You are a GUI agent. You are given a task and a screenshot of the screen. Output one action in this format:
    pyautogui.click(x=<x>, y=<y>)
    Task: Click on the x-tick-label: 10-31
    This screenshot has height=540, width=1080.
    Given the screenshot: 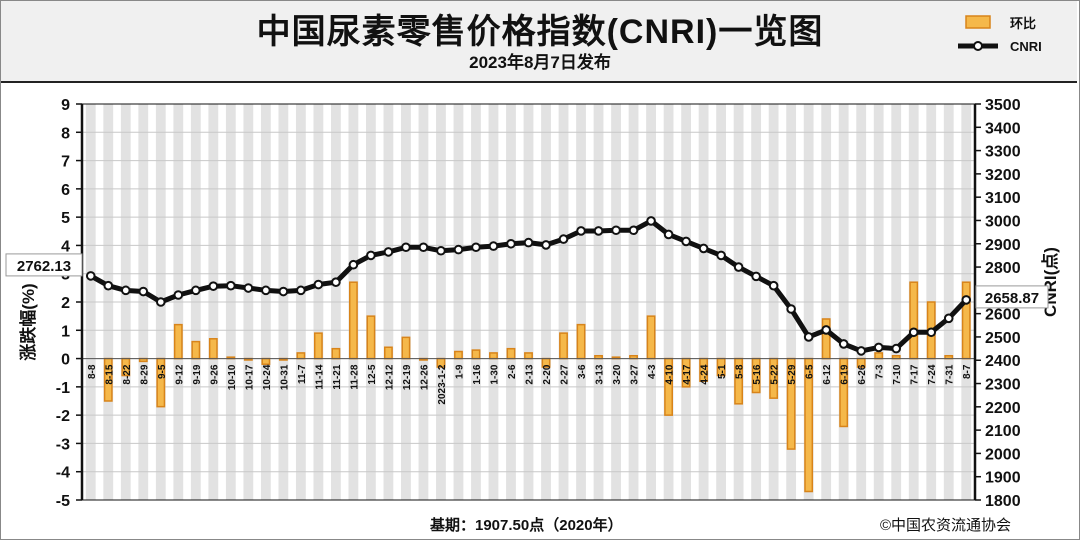 What is the action you would take?
    pyautogui.click(x=284, y=377)
    